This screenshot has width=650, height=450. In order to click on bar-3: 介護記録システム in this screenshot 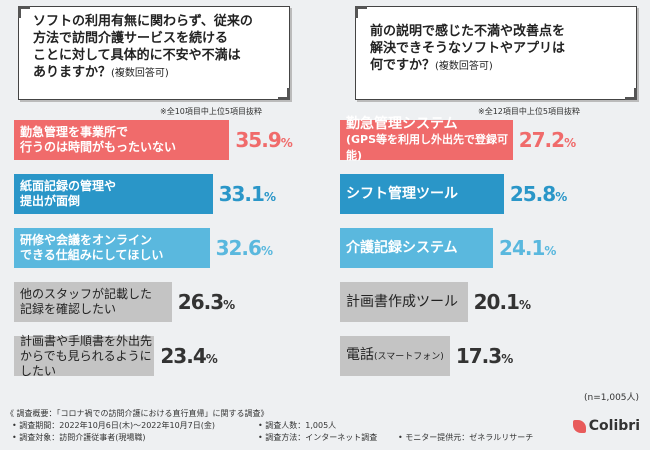, I will do `click(417, 248)`.